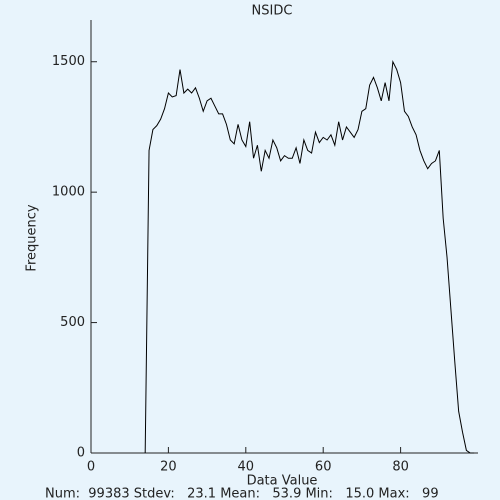 This screenshot has width=500, height=500. What do you see at coordinates (246, 467) in the screenshot?
I see `x-tick-label: 40` at bounding box center [246, 467].